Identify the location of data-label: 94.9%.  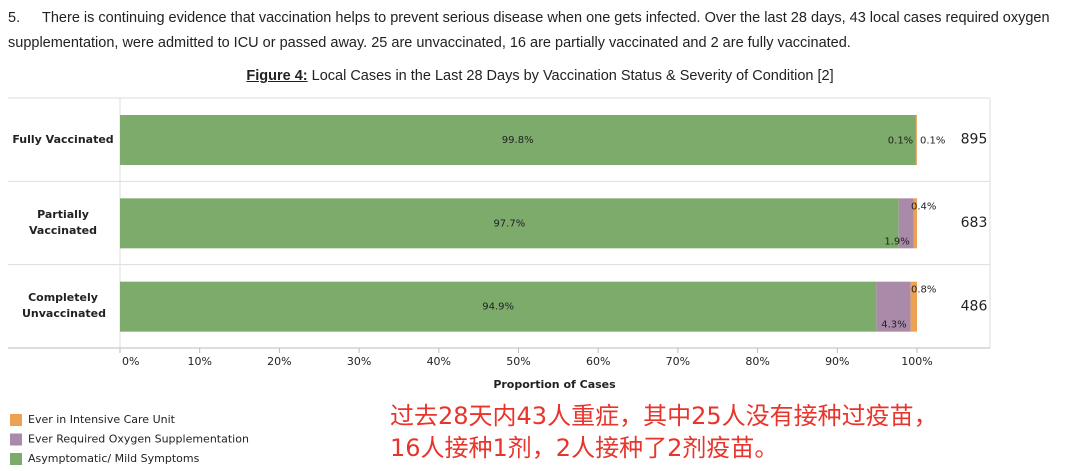
(498, 307).